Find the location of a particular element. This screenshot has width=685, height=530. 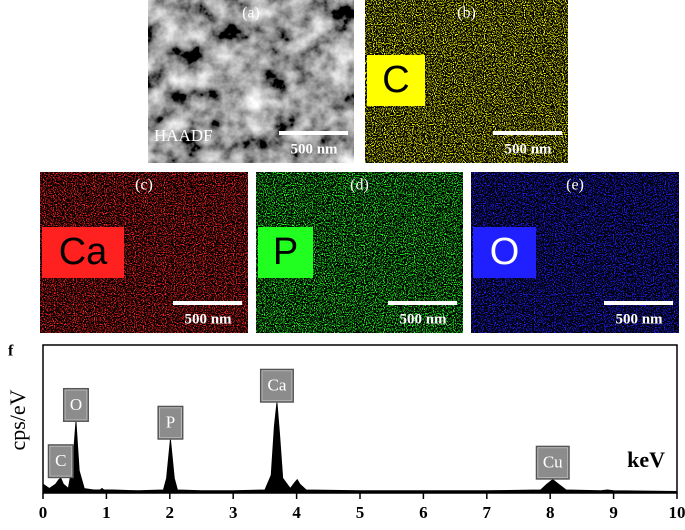

element-label: O is located at coordinates (505, 252).